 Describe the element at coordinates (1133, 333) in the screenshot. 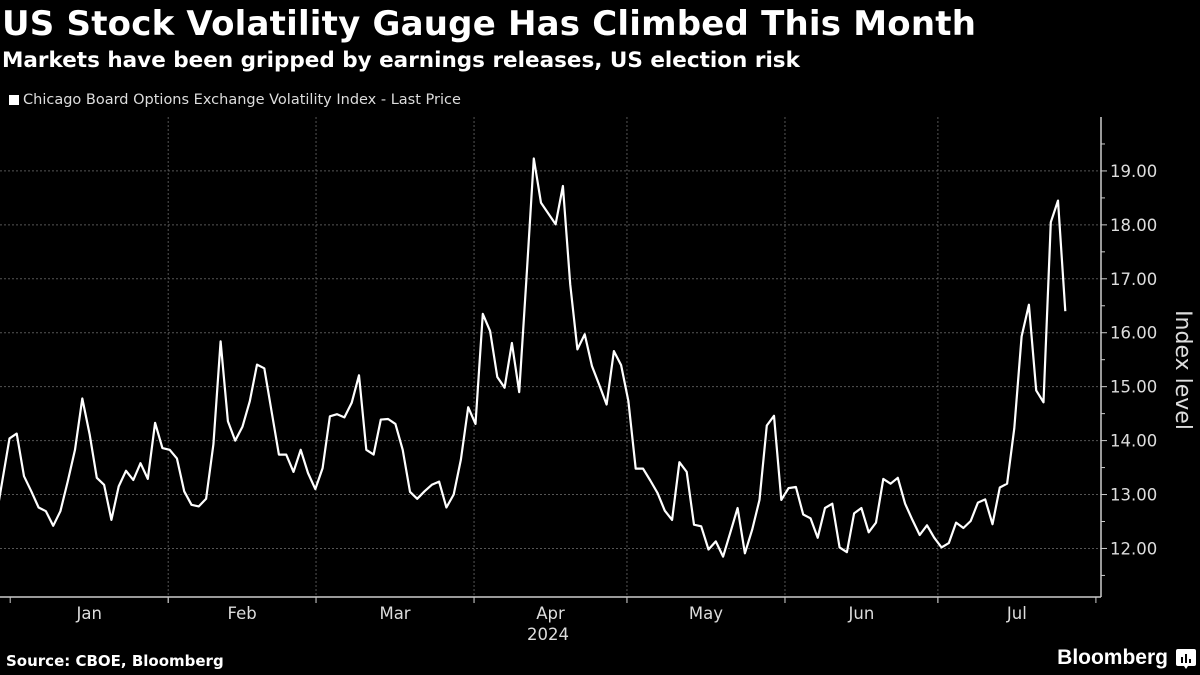

I see `y-tick-label: 16.00` at that location.